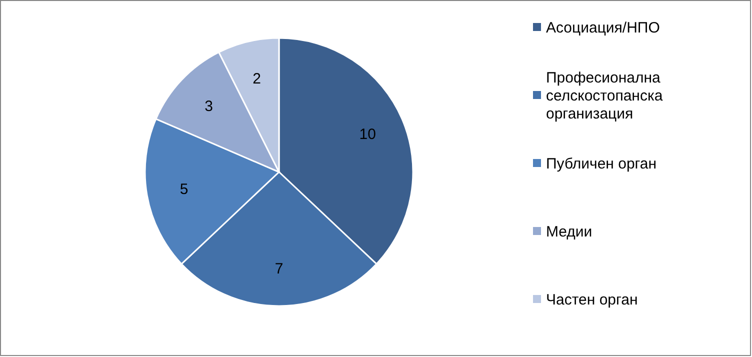 The width and height of the screenshot is (752, 357). Describe the element at coordinates (569, 231) in the screenshot. I see `legend-label: Медии` at that location.